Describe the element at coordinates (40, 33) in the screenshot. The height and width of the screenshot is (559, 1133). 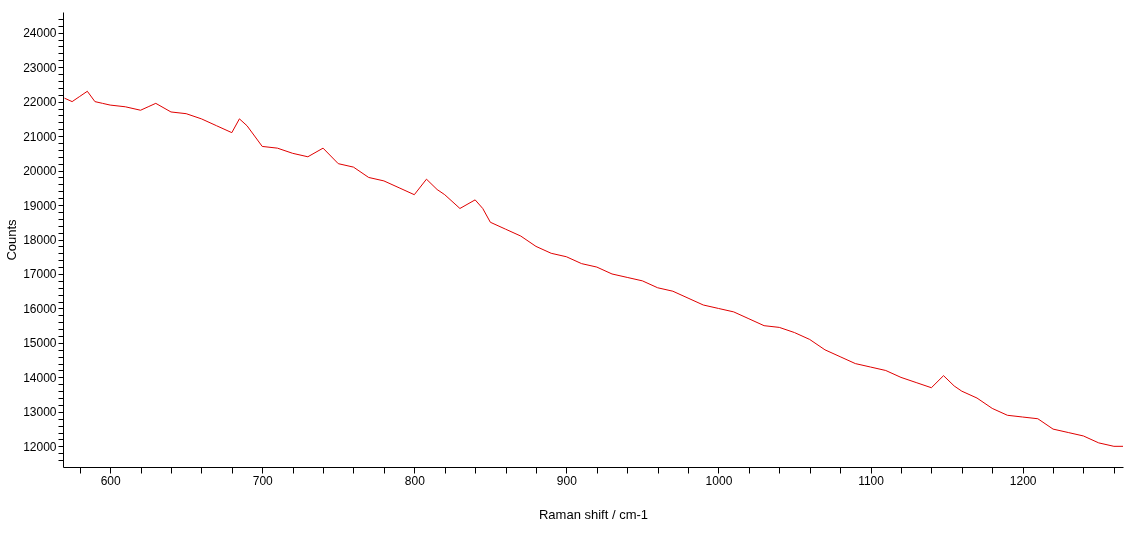
I see `y-tick-label: 24000` at that location.